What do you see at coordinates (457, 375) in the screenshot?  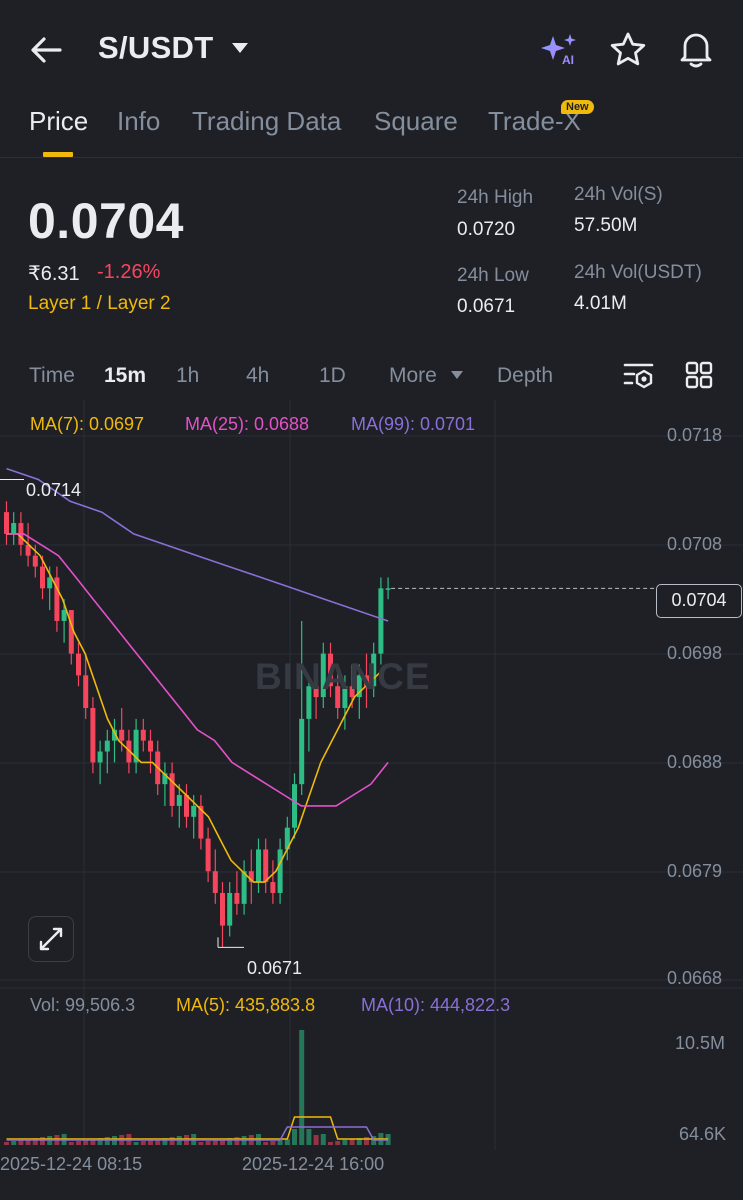 I see `more-caret-icon` at bounding box center [457, 375].